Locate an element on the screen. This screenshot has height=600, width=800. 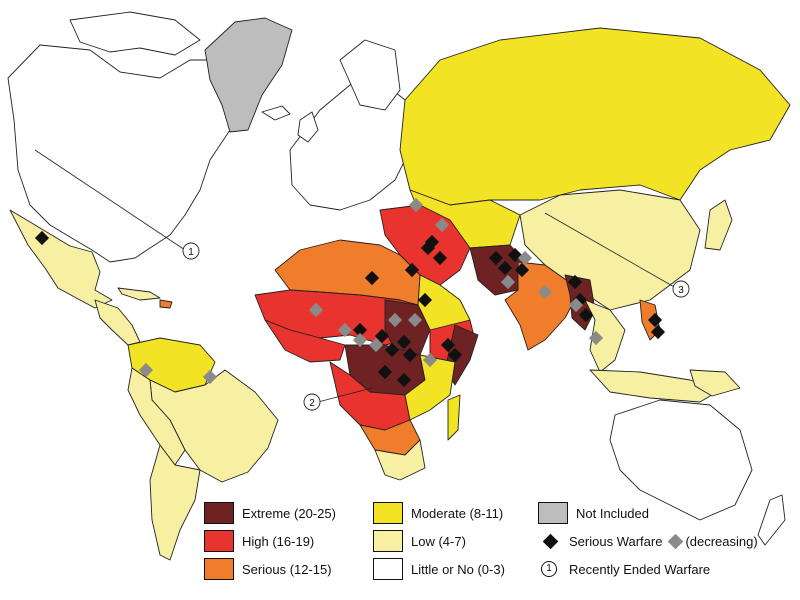
region-indonesia is located at coordinates (655, 386).